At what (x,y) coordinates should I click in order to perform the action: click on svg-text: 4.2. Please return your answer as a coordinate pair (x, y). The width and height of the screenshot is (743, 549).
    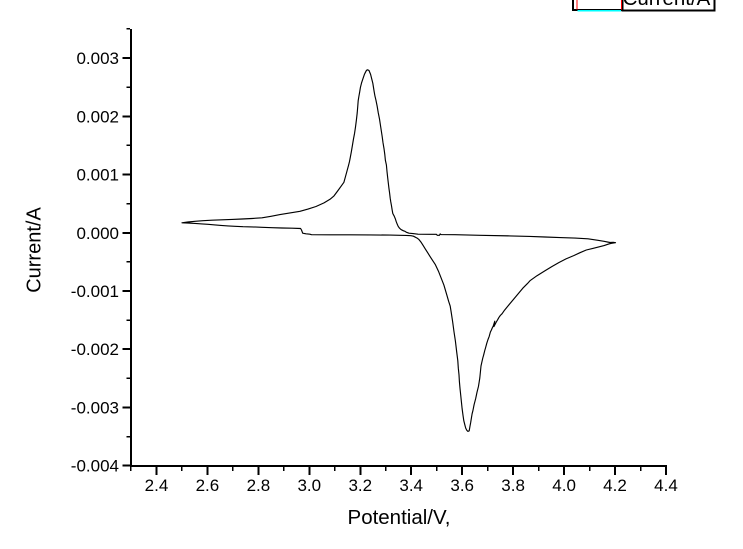
    Looking at the image, I should click on (615, 485).